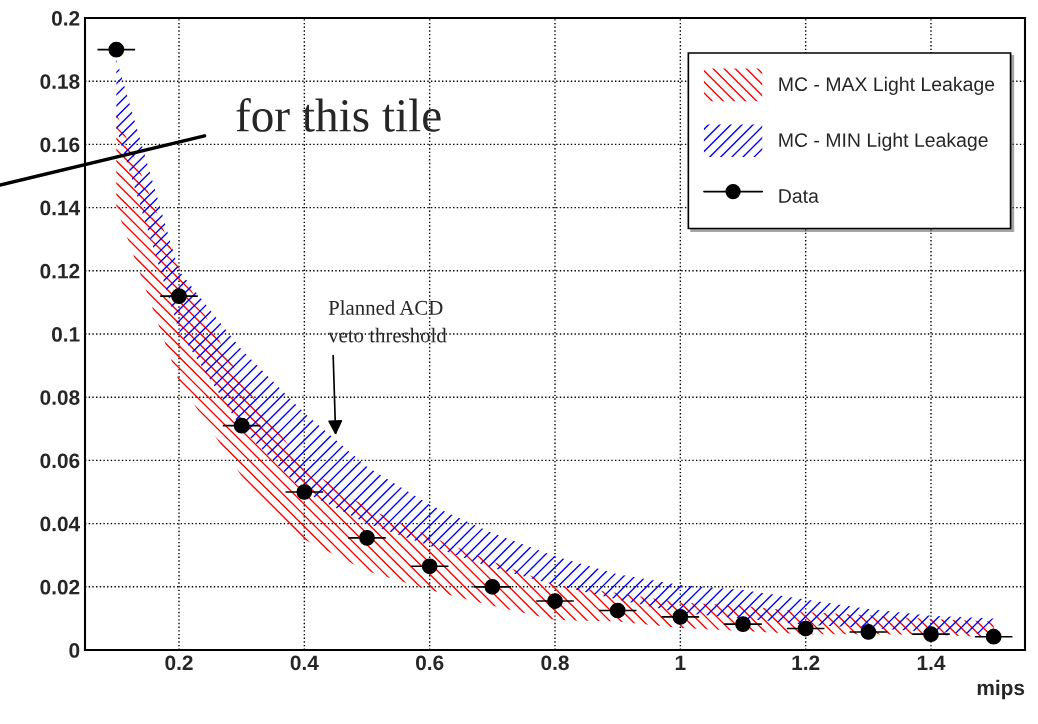 This screenshot has width=1038, height=724. Describe the element at coordinates (60, 461) in the screenshot. I see `y-tick-label: 0.06` at that location.